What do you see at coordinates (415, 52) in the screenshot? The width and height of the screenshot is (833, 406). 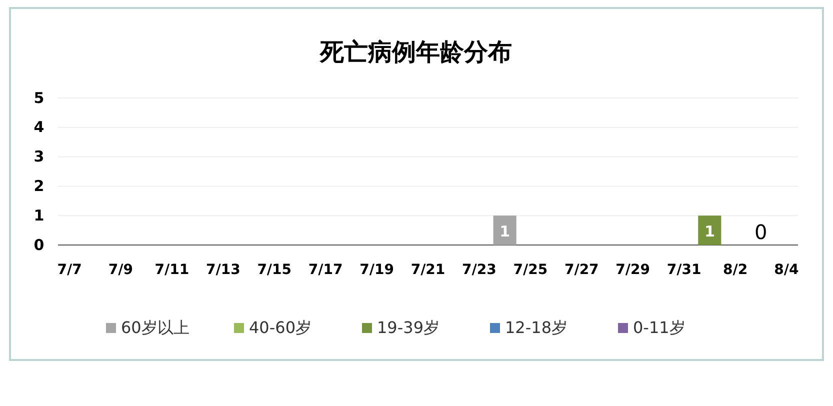 I see `chart-title: 死亡病例年龄分布` at bounding box center [415, 52].